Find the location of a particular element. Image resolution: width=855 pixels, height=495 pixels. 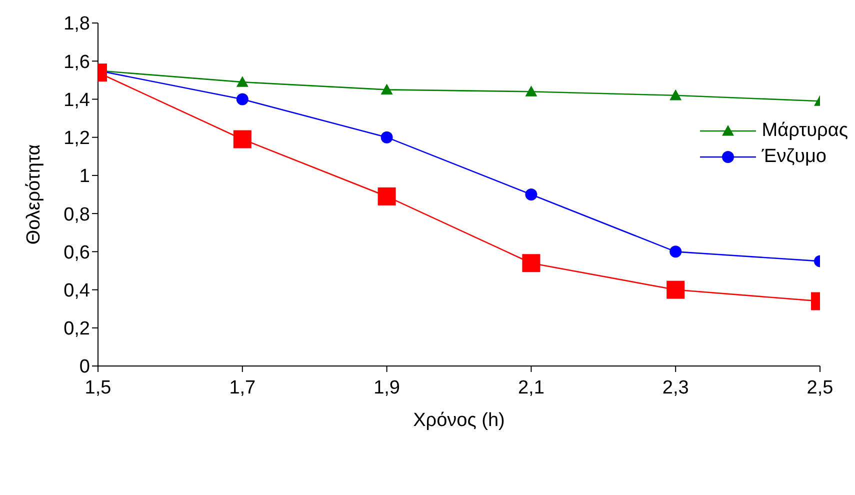

y-tick-label: 0,4 is located at coordinates (77, 291).